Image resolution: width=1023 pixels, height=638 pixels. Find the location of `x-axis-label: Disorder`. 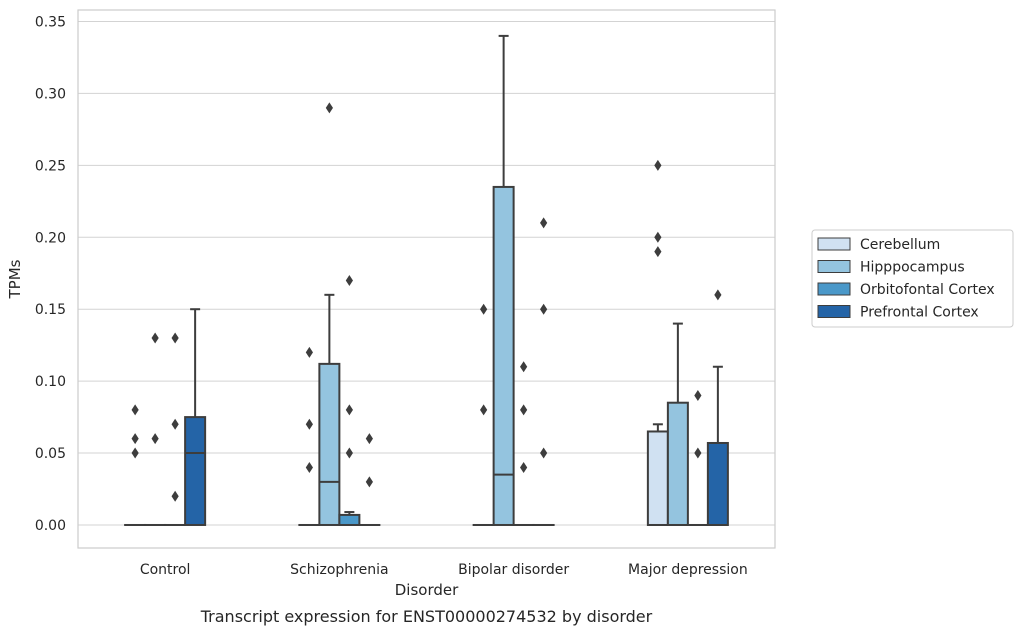

x-axis-label: Disorder is located at coordinates (427, 590).